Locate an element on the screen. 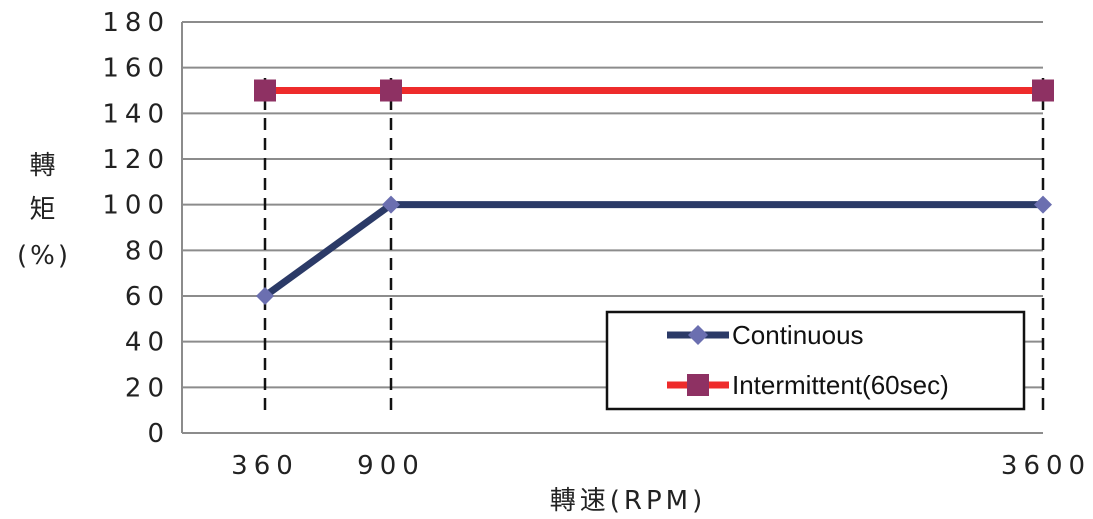 The height and width of the screenshot is (519, 1093). legend-marker-square is located at coordinates (698, 385).